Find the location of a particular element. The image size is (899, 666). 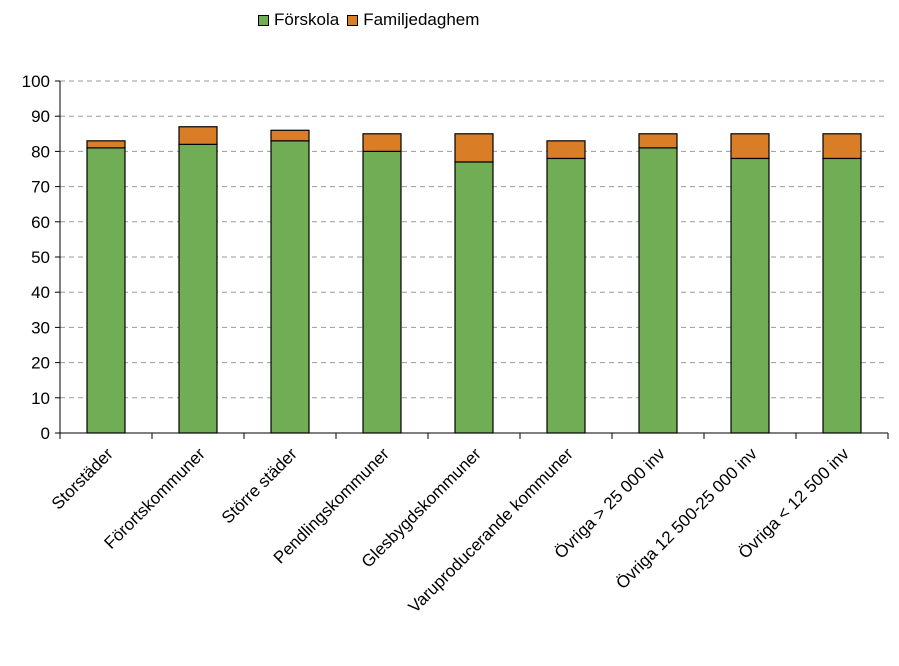

y-tick-label: 70 is located at coordinates (40, 187).